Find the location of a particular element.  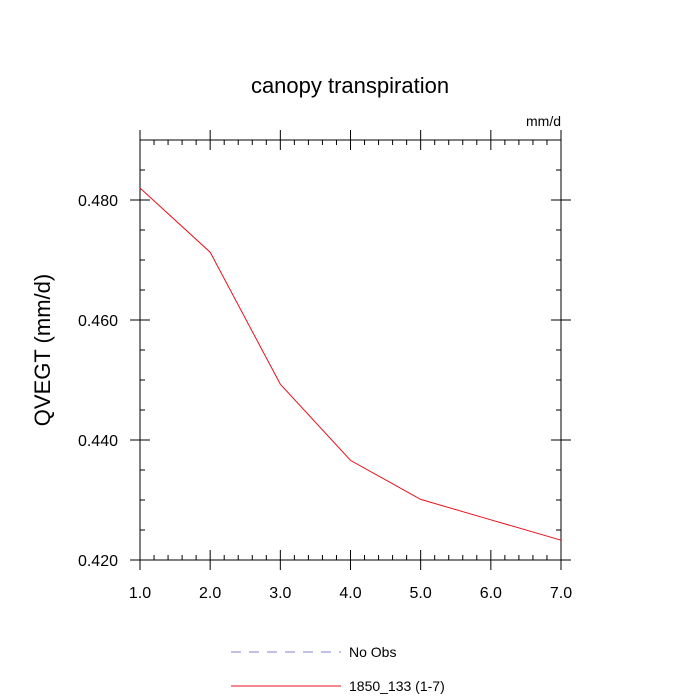

chart-title: canopy transpiration is located at coordinates (350, 85).